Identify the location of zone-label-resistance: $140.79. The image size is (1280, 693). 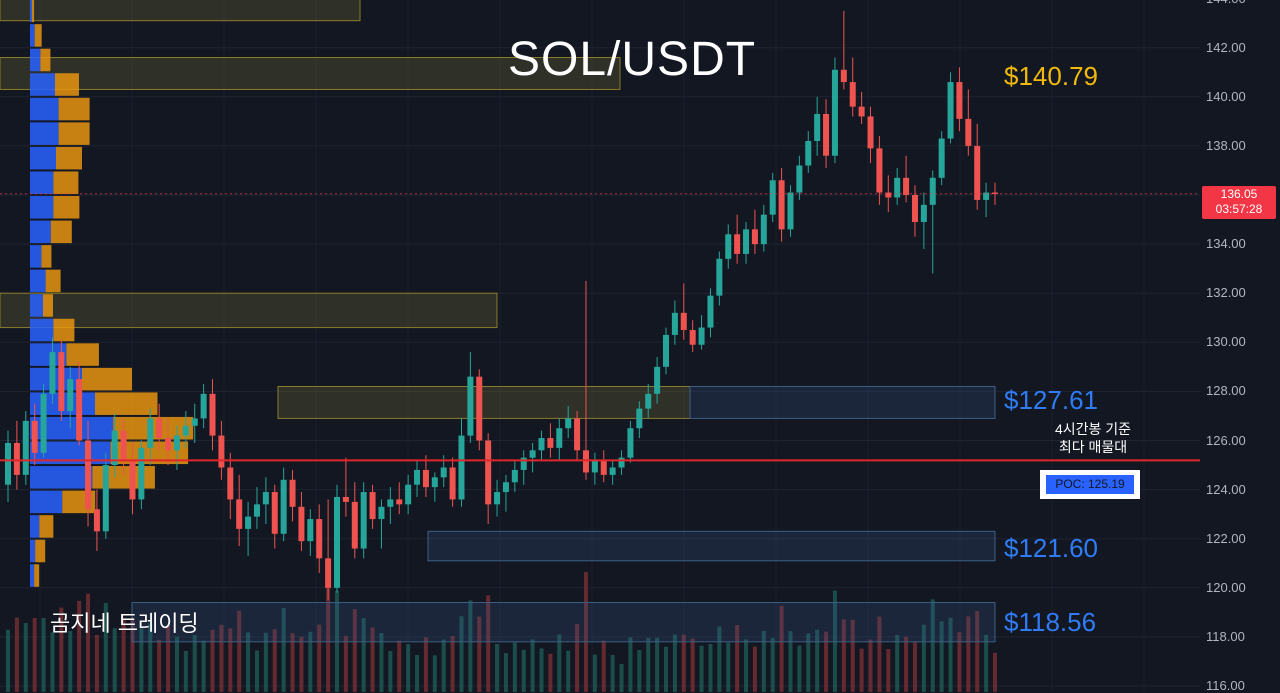
(1051, 76).